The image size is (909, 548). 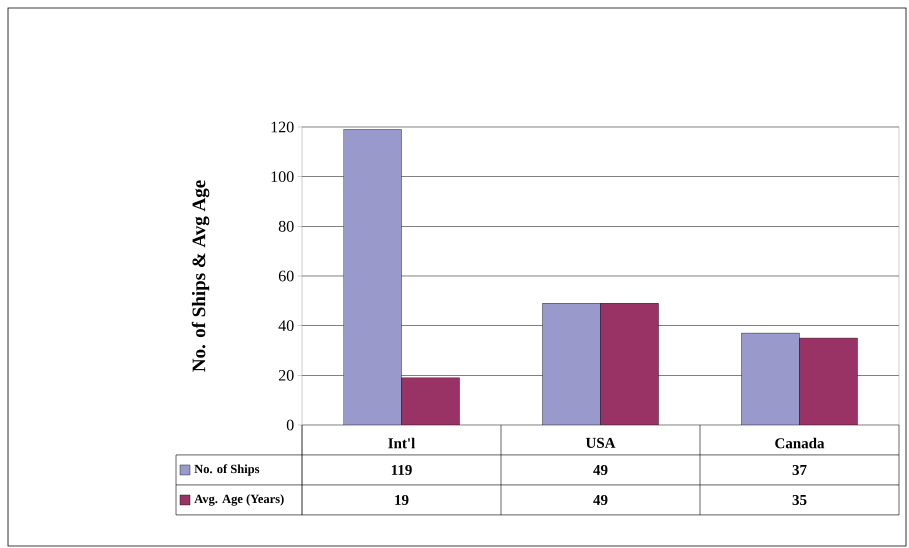 What do you see at coordinates (601, 443) in the screenshot?
I see `x-tick-label: USA` at bounding box center [601, 443].